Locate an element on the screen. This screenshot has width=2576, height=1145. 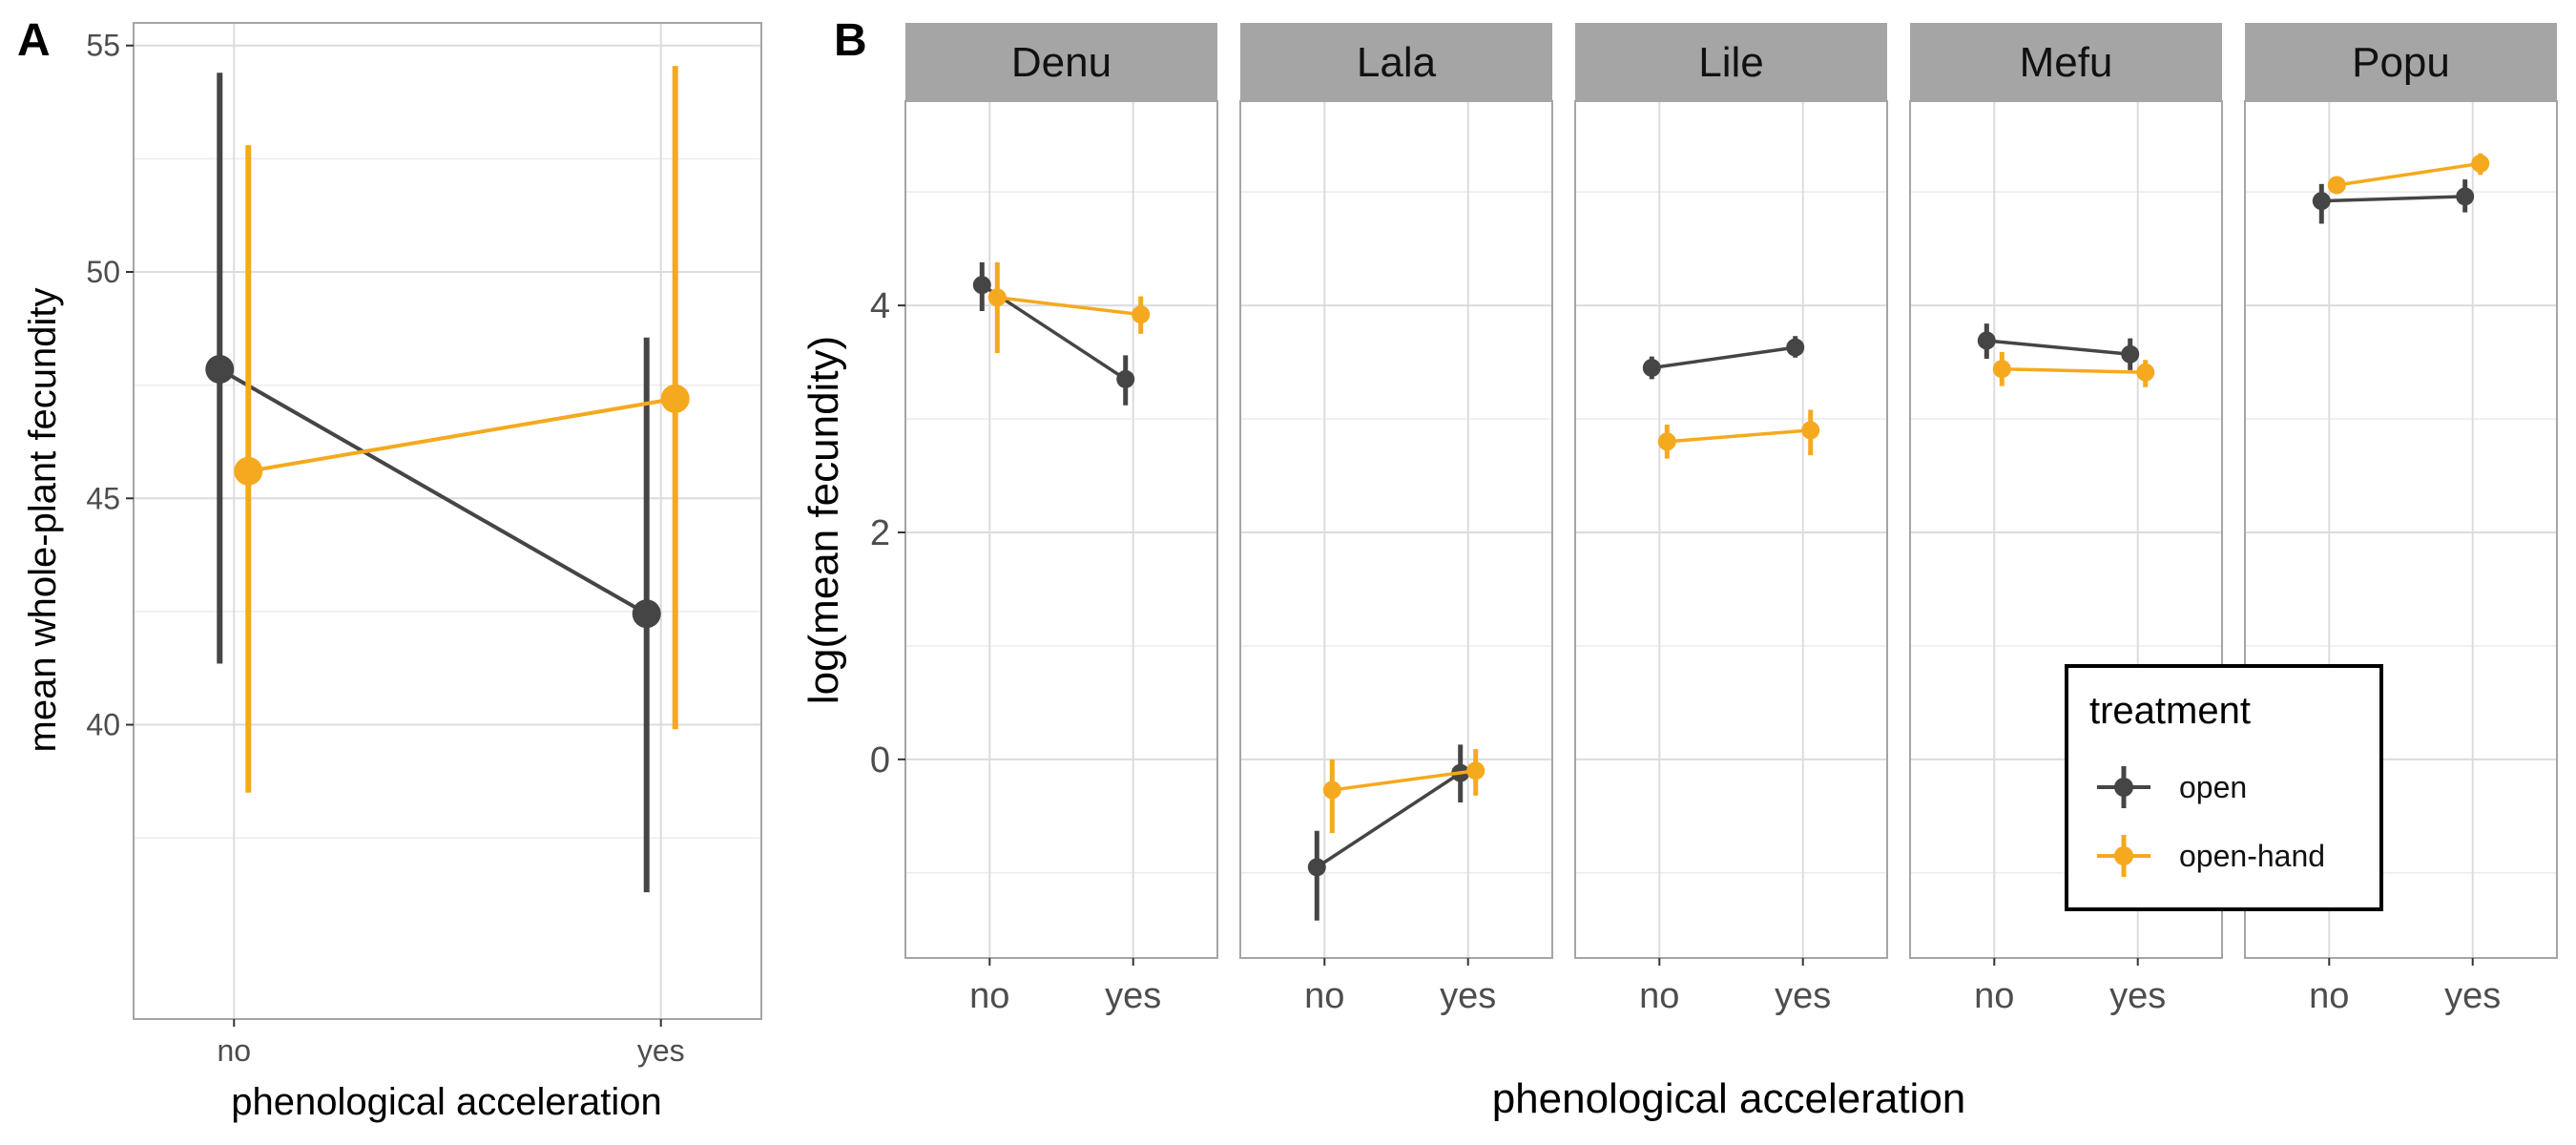
panel-a-series-open is located at coordinates (433, 483).